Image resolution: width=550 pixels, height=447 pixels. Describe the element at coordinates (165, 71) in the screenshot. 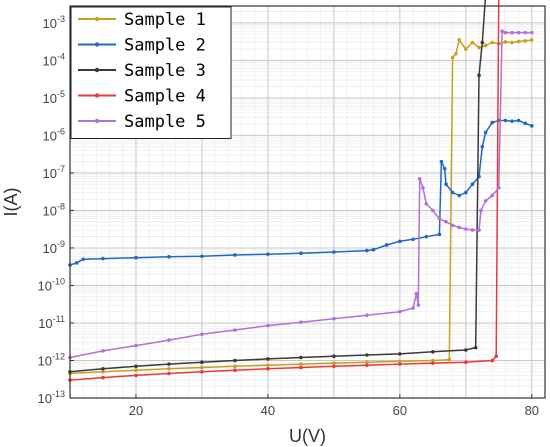

I see `legend-label-3: Sample 3` at that location.